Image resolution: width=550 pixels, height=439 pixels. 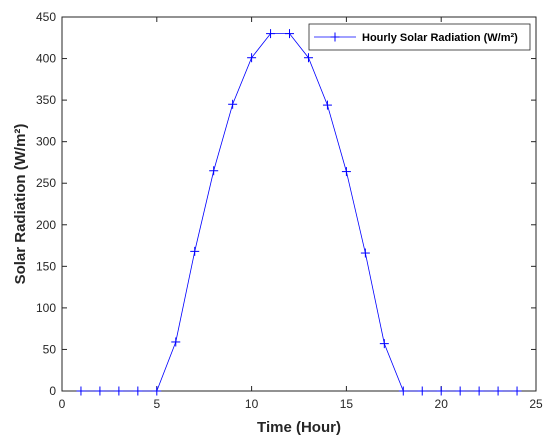 I want to click on y-tick-label: 100, so click(x=46, y=308).